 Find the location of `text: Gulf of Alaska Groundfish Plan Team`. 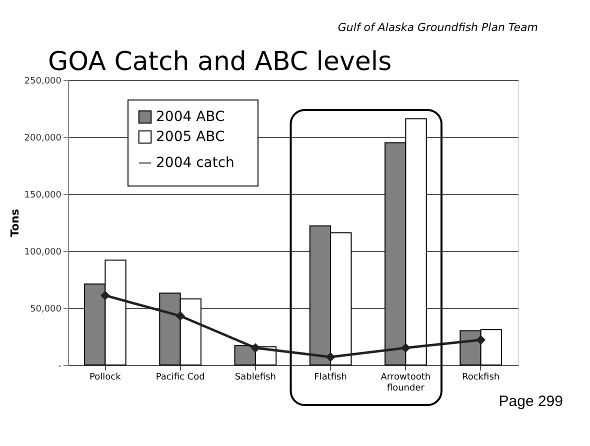

text: Gulf of Alaska Groundfish Plan Team is located at coordinates (438, 27).